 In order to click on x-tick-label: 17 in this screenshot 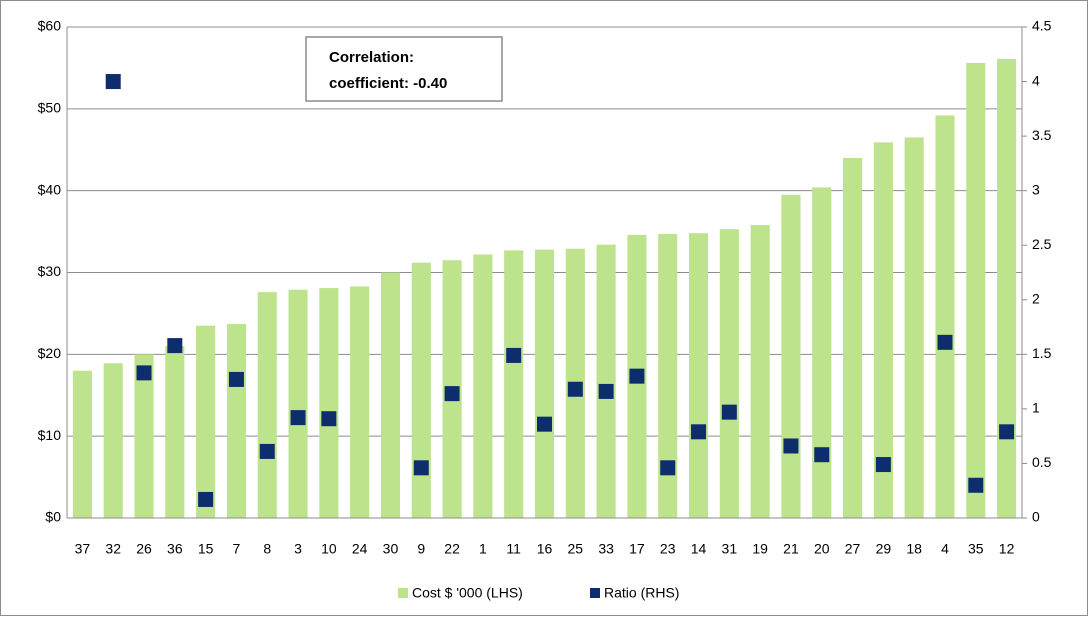, I will do `click(637, 549)`.